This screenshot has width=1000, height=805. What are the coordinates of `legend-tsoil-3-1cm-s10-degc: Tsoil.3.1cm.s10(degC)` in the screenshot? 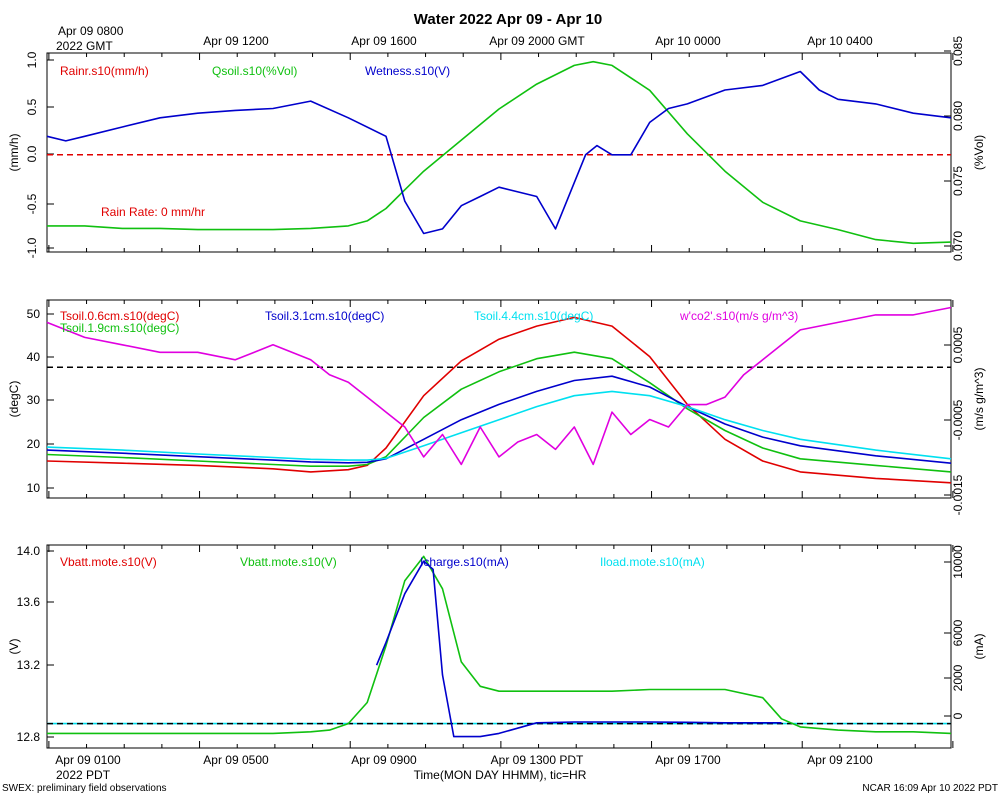 It's located at (324, 316).